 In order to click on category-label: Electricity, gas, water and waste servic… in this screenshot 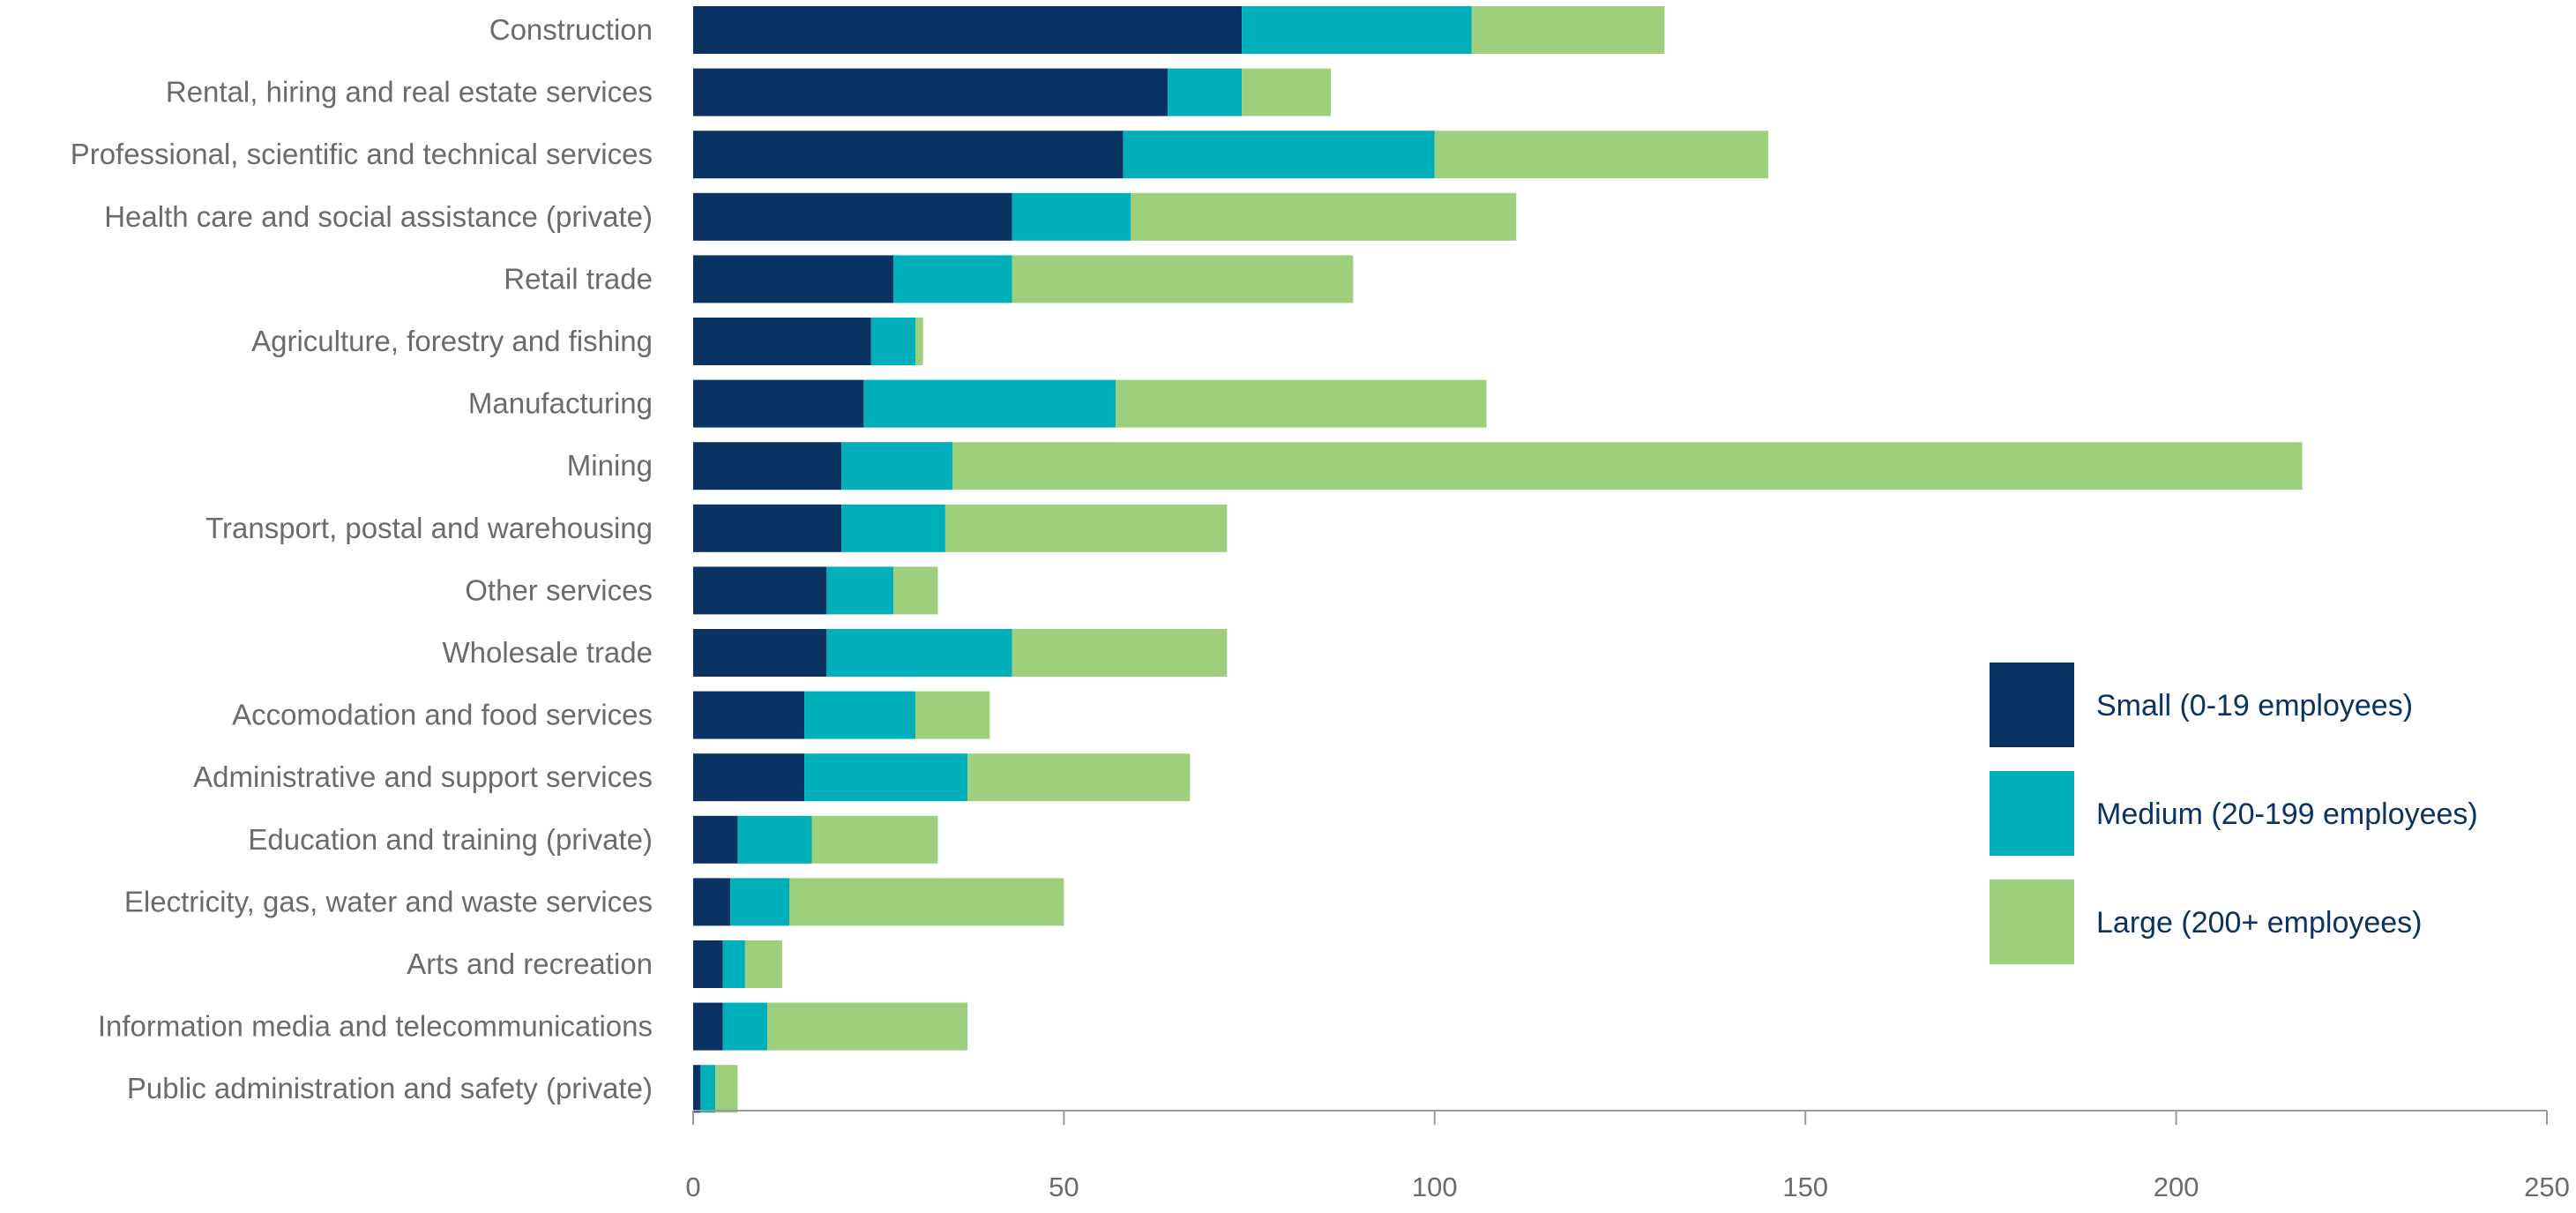, I will do `click(388, 901)`.